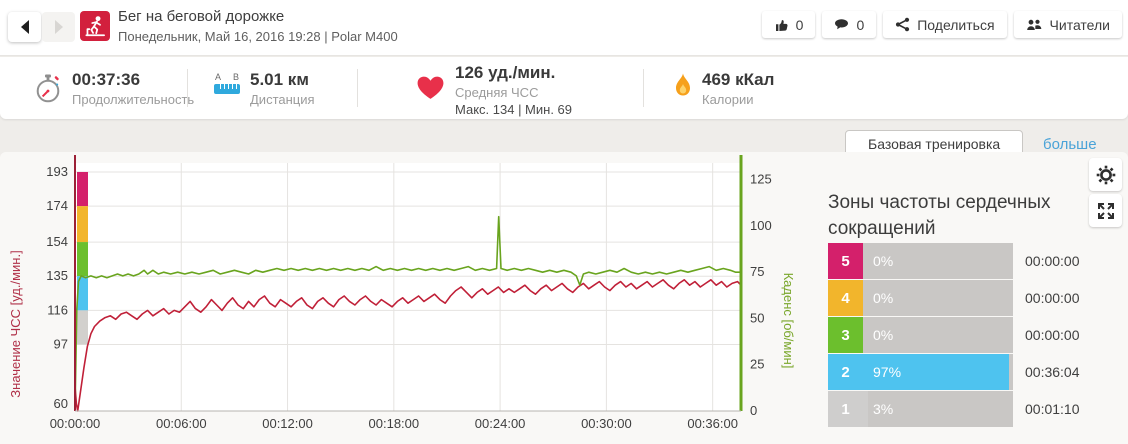  What do you see at coordinates (235, 77) in the screenshot?
I see `marker-b-label: B` at bounding box center [235, 77].